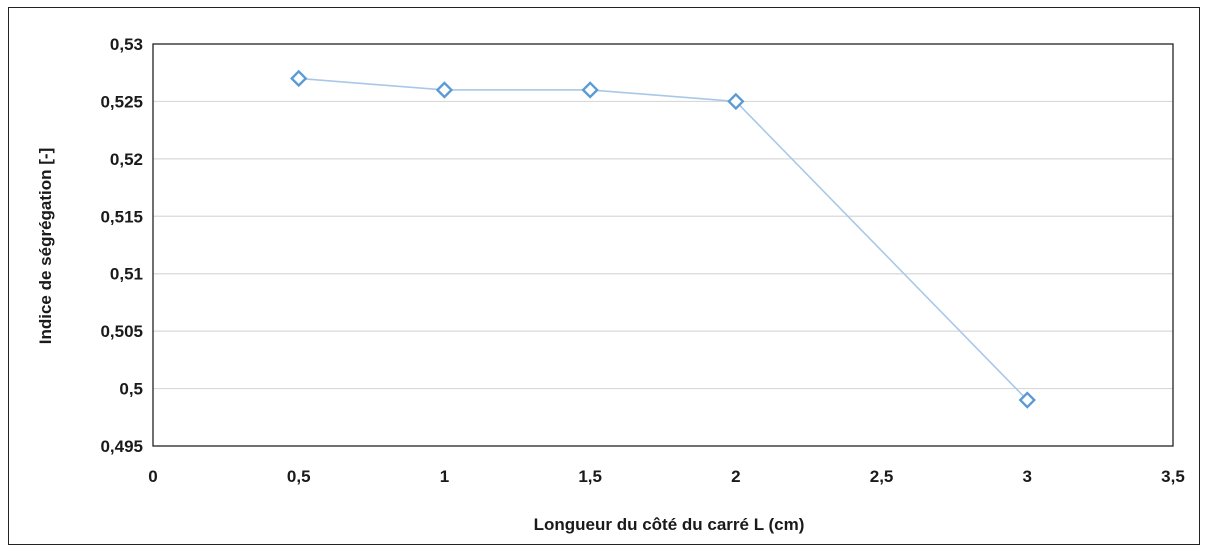 The width and height of the screenshot is (1210, 553). I want to click on x-tick-label-4: 2, so click(735, 476).